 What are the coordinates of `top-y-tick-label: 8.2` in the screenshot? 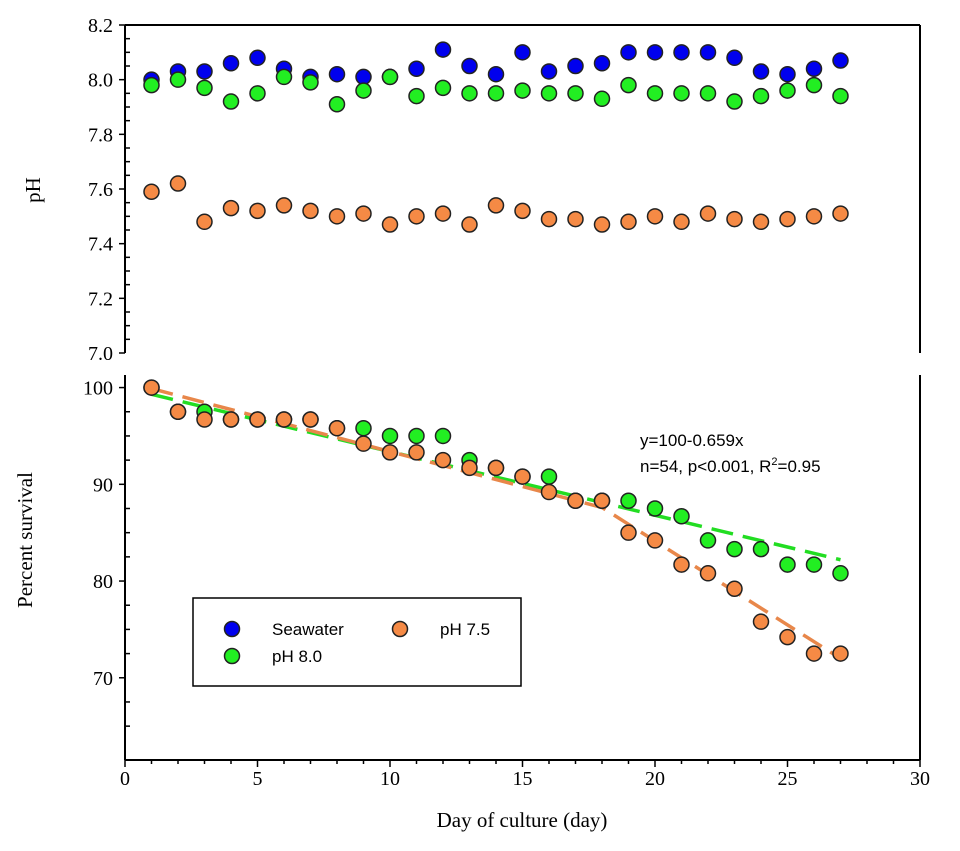 It's located at (100, 26).